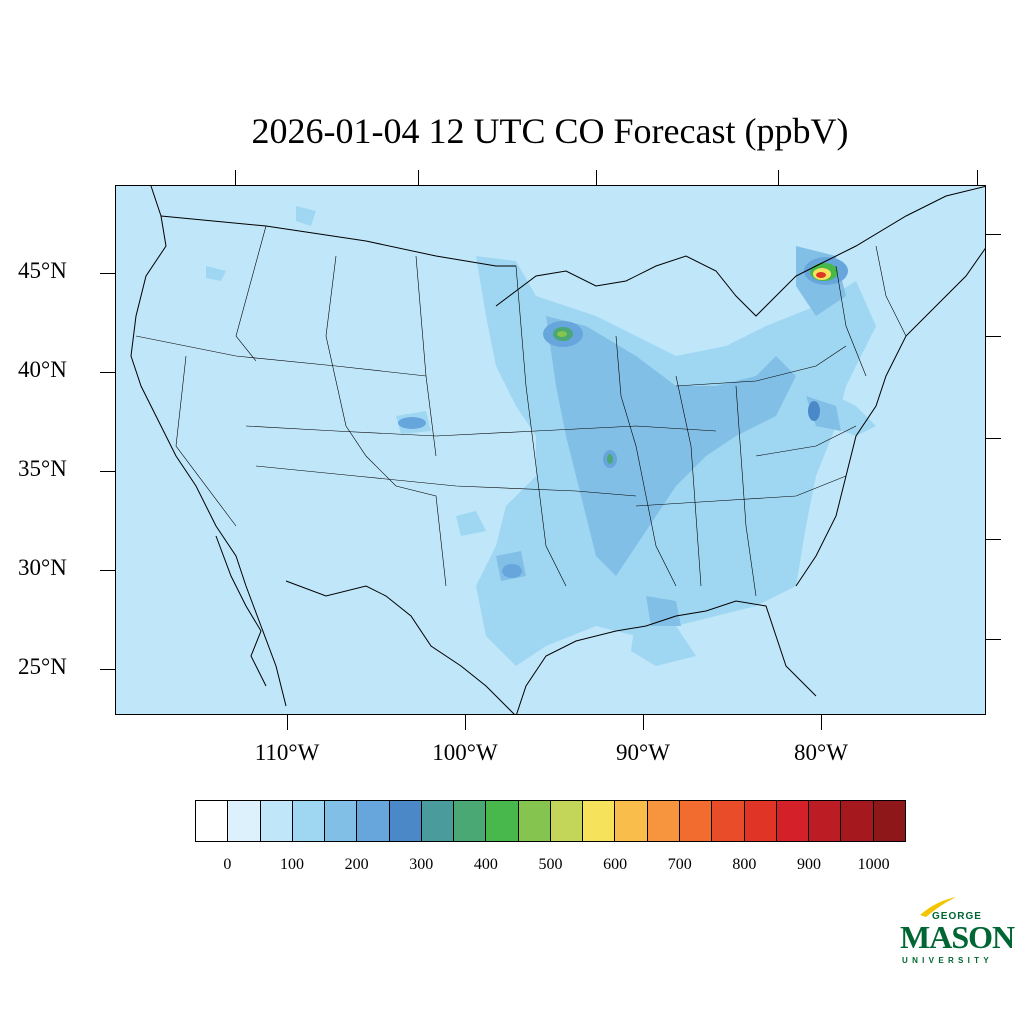 The image size is (1024, 1024). What do you see at coordinates (679, 864) in the screenshot?
I see `colorbar-label: 700` at bounding box center [679, 864].